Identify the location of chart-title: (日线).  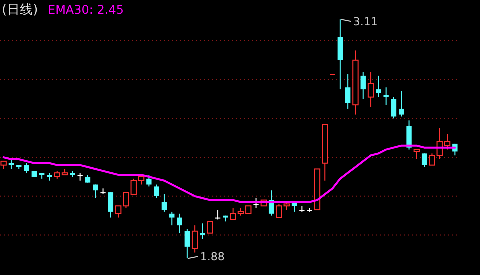
(20, 10).